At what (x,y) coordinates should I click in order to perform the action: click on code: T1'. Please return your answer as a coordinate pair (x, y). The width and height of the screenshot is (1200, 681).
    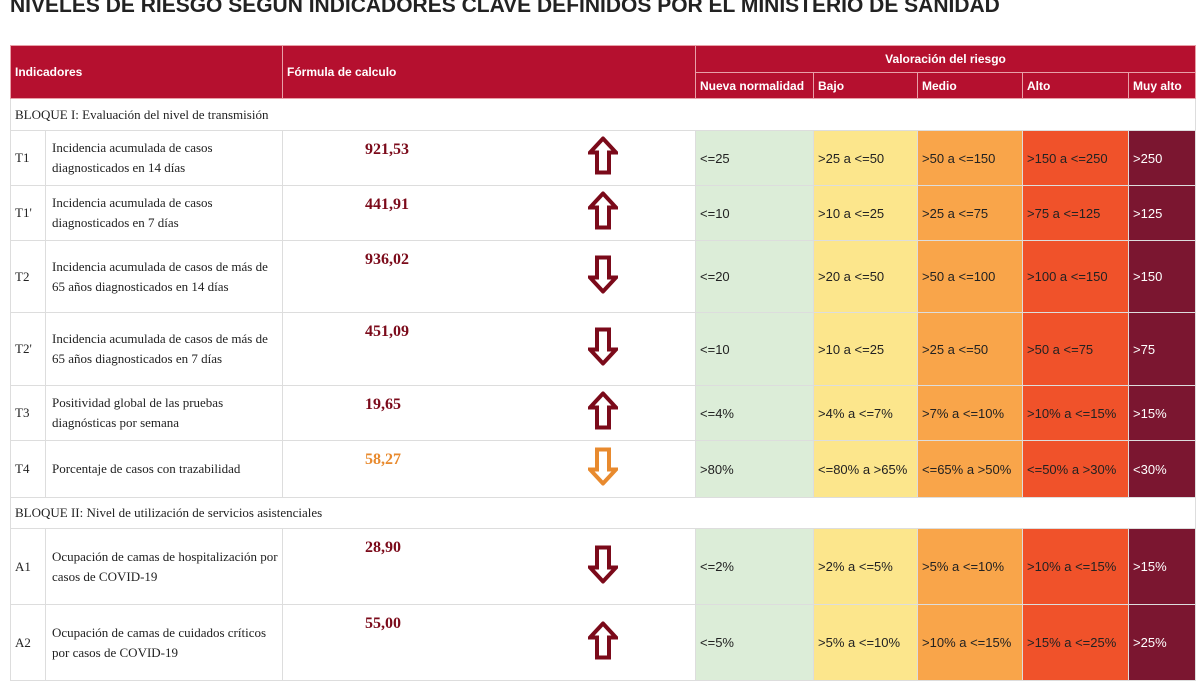
    Looking at the image, I should click on (28, 213).